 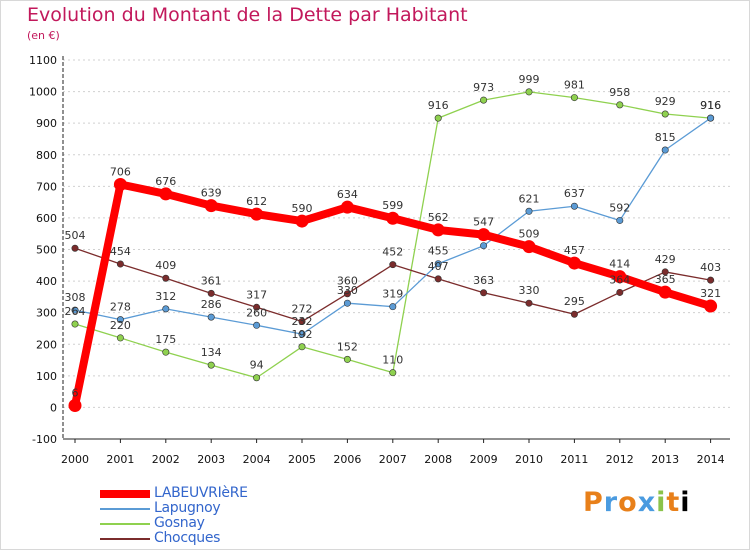 What do you see at coordinates (574, 85) in the screenshot?
I see `data-label: 981` at bounding box center [574, 85].